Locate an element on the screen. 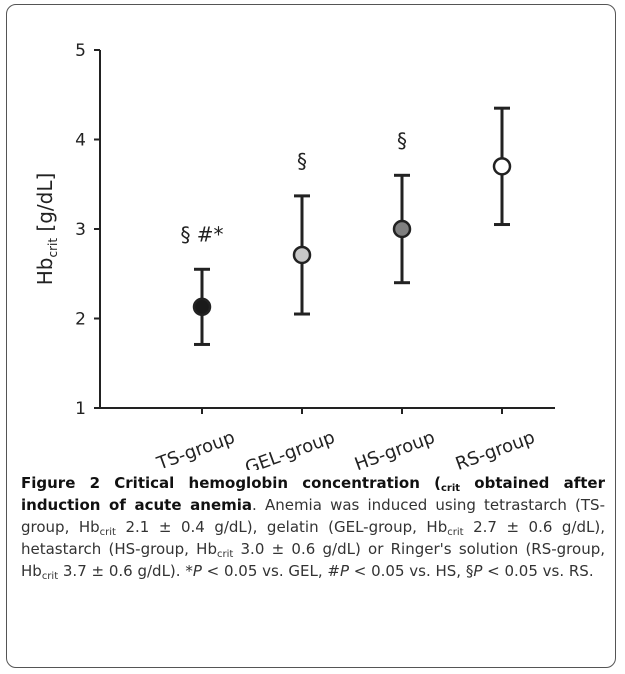  y-tick-label: 5 is located at coordinates (80, 51).